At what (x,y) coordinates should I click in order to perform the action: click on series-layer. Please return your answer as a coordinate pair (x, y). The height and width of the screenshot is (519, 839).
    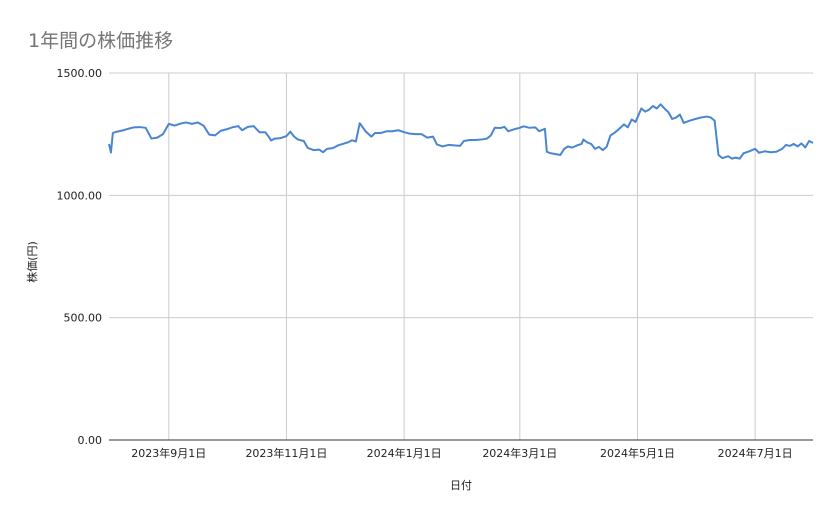
    Looking at the image, I should click on (461, 131).